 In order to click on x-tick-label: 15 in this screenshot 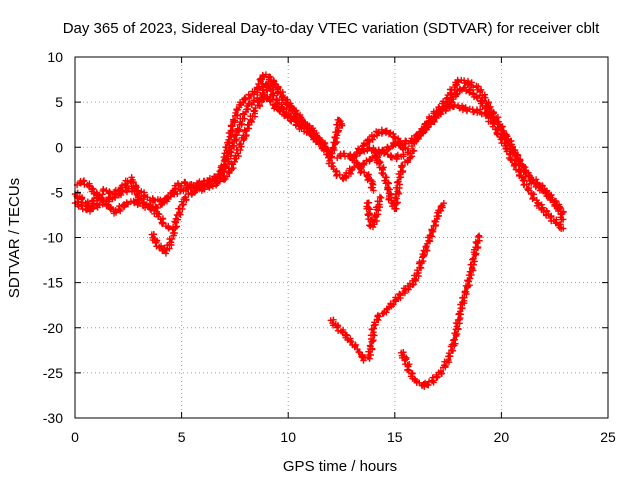, I will do `click(395, 437)`.